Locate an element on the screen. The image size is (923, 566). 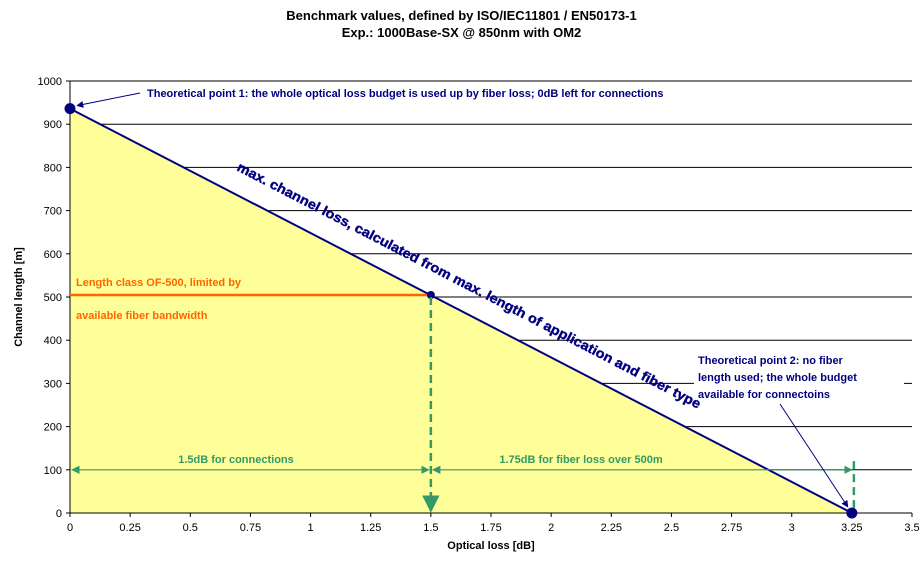
x-tick-label: 3.5 is located at coordinates (911, 528).